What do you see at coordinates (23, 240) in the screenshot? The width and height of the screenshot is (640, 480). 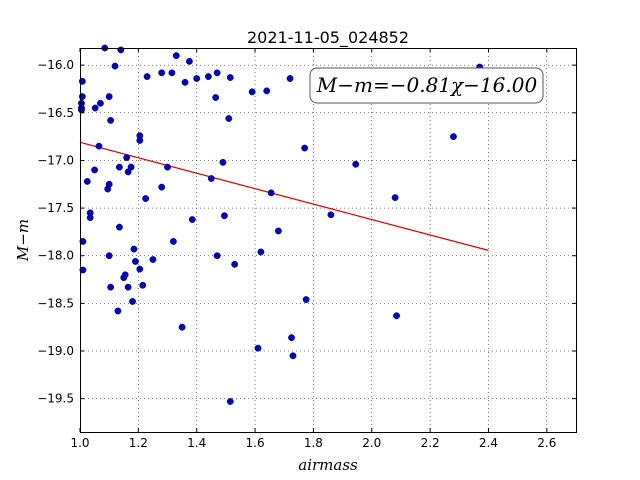 I see `y-axis-label: M−m` at bounding box center [23, 240].